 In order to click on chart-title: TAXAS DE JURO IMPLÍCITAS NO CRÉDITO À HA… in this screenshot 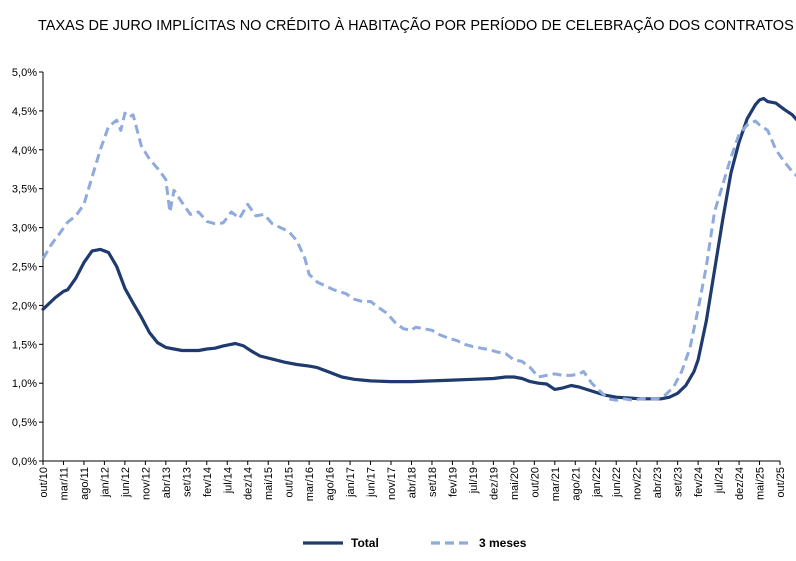, I will do `click(416, 25)`.